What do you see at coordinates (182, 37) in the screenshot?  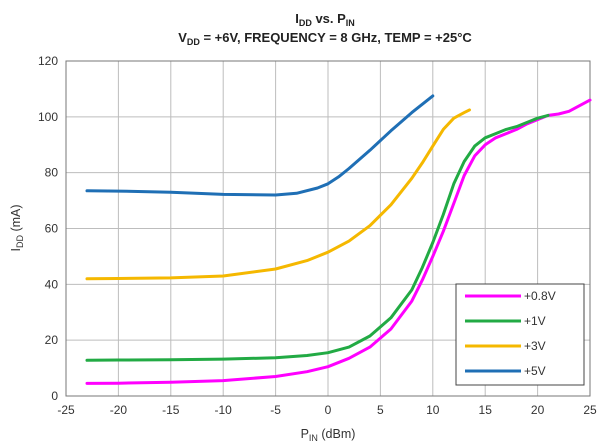 I see `title2-main: V` at bounding box center [182, 37].